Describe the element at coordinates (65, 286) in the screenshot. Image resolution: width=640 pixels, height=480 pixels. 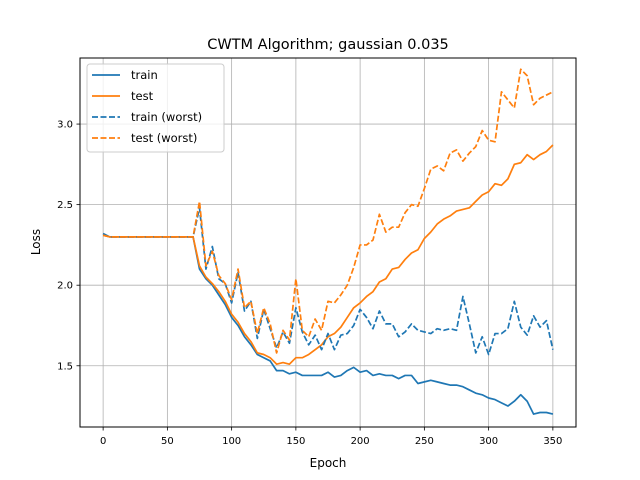
I see `y-tick-label: 2.0` at that location.